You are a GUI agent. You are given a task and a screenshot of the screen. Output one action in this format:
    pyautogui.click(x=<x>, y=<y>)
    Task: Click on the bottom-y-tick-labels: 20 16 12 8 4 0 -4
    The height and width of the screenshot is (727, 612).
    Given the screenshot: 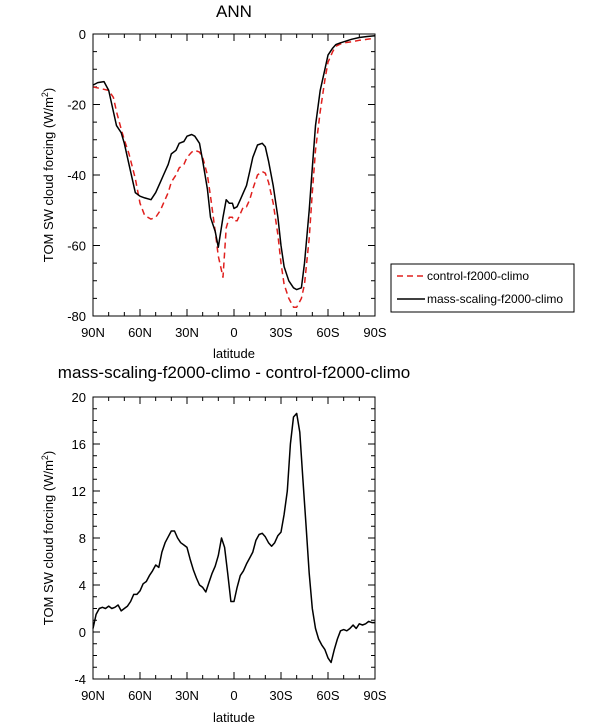 What is the action you would take?
    pyautogui.click(x=79, y=538)
    